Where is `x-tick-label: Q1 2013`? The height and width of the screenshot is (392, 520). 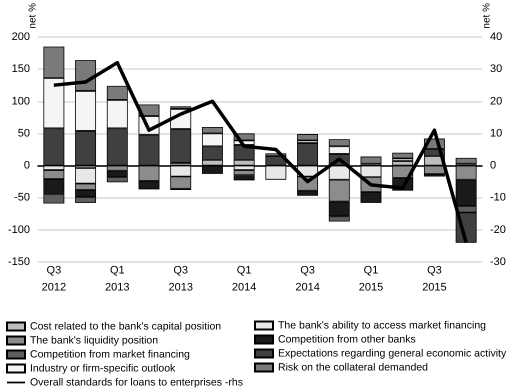
x-tick-label: Q1 2013 is located at coordinates (117, 279).